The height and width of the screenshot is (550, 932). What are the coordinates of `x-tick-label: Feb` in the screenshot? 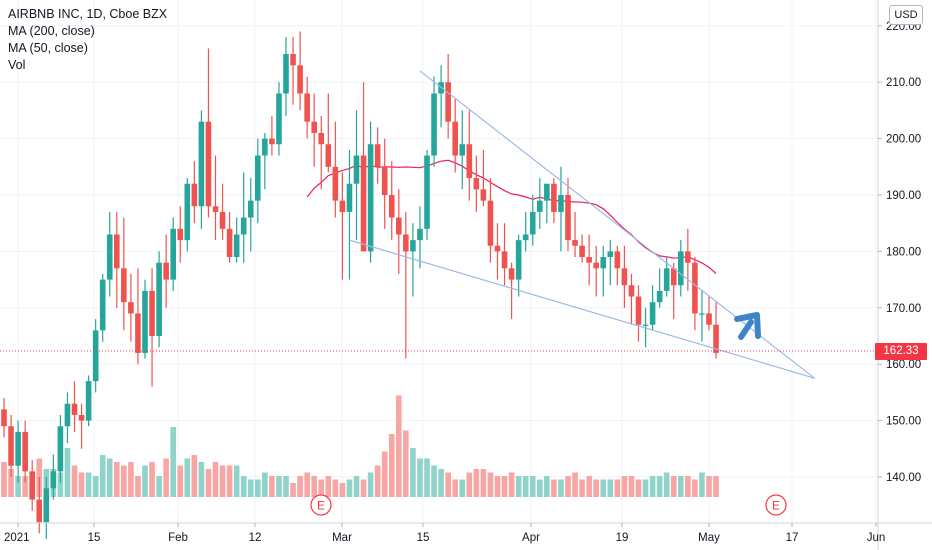 It's located at (178, 538).